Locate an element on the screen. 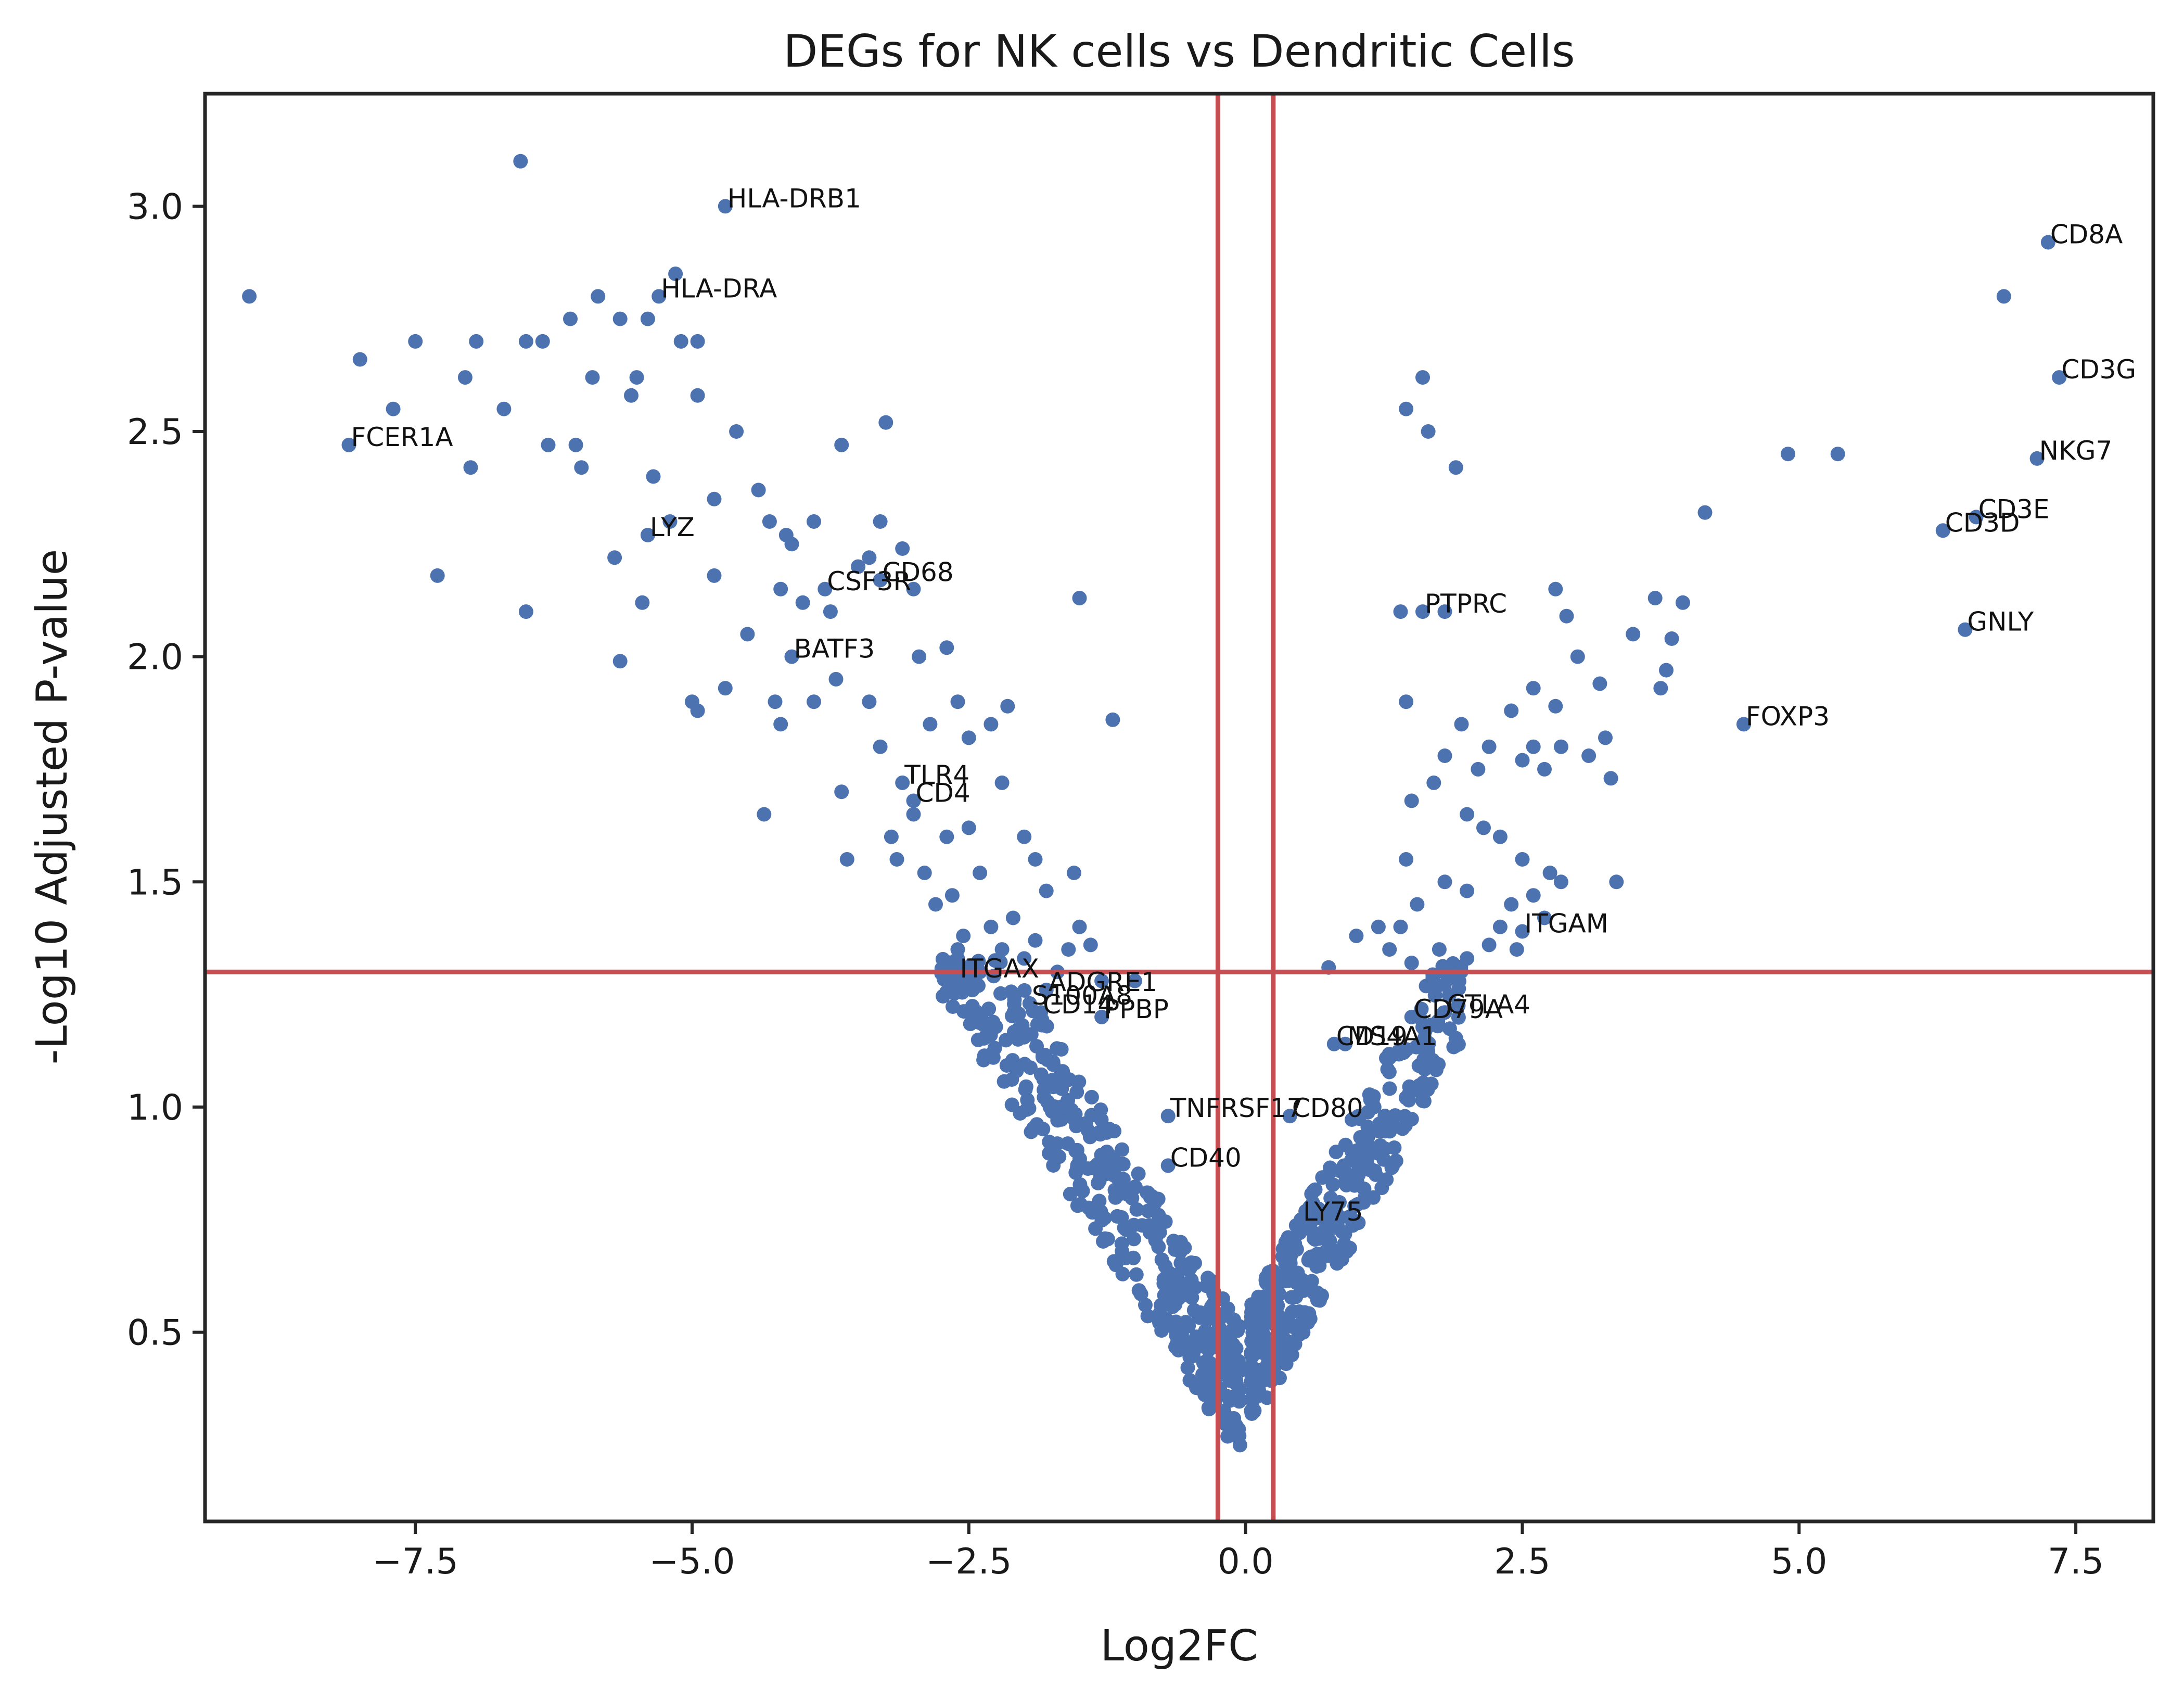 This screenshot has width=2184, height=1701. gene-label-hla-drb1: HLA-DRB1 is located at coordinates (794, 198).